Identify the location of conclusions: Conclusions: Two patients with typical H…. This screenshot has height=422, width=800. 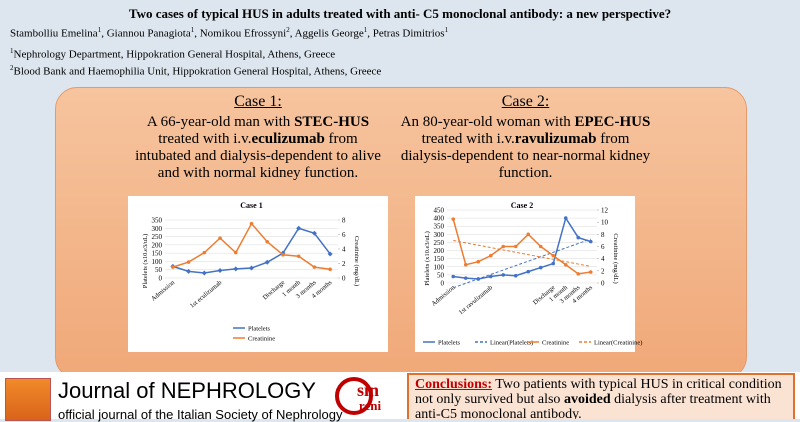
(601, 396).